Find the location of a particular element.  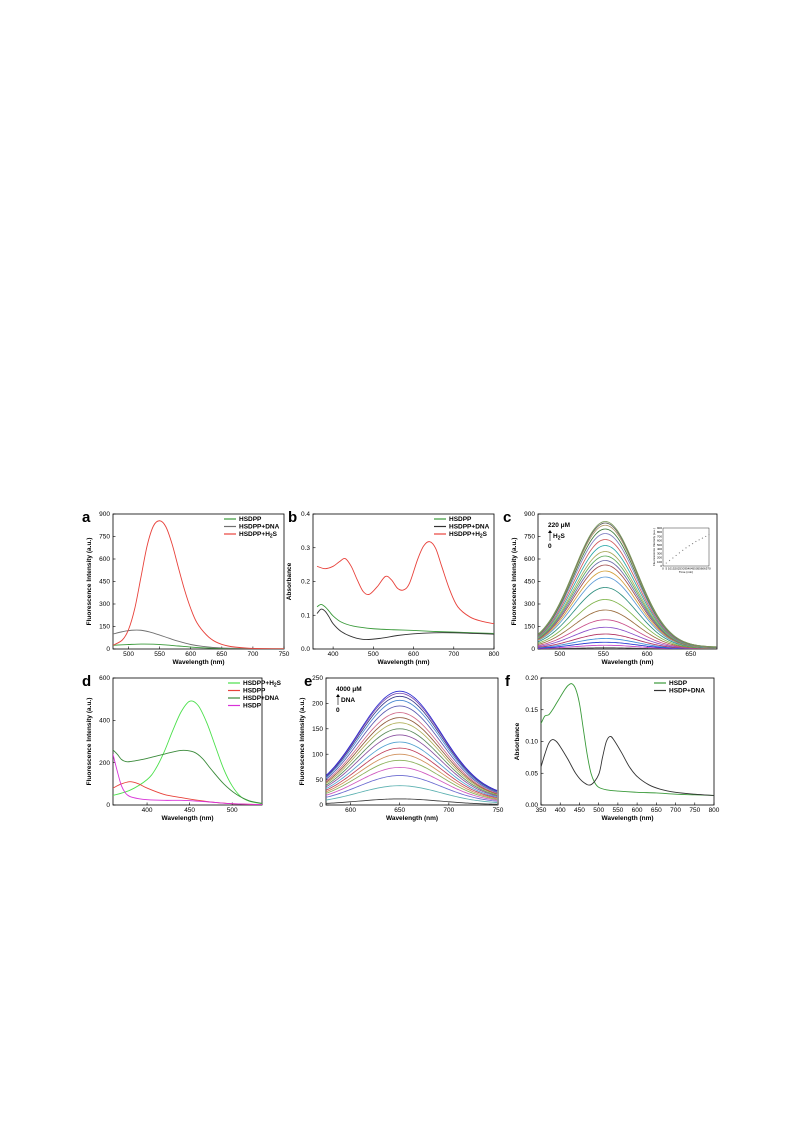

x-tick-label: 400 is located at coordinates (147, 810).